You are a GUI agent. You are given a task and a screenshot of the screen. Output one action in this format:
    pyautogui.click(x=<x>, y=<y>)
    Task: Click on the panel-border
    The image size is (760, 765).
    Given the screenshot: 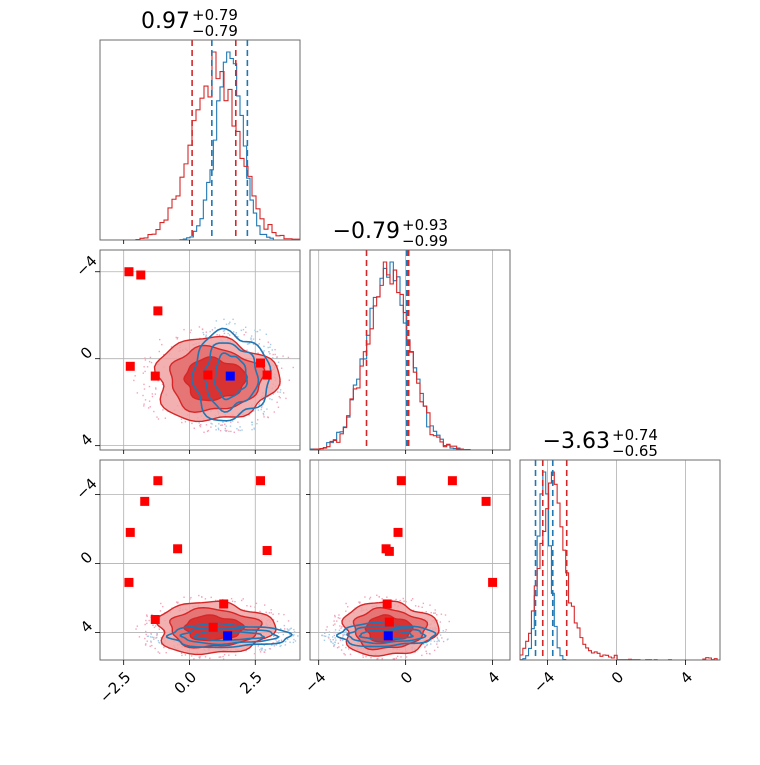 What is the action you would take?
    pyautogui.click(x=200, y=560)
    